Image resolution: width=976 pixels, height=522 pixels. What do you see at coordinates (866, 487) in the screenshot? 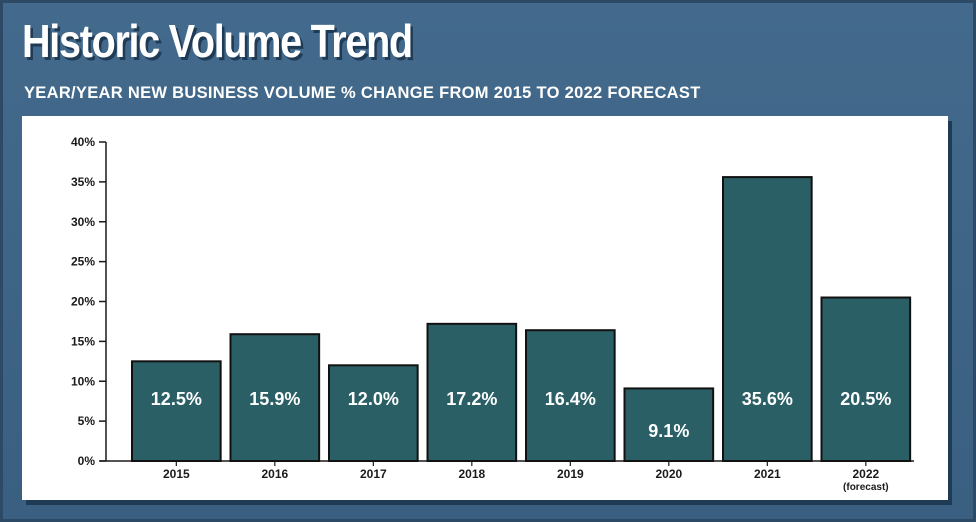
I see `x-tick-note: (forecast)` at bounding box center [866, 487].